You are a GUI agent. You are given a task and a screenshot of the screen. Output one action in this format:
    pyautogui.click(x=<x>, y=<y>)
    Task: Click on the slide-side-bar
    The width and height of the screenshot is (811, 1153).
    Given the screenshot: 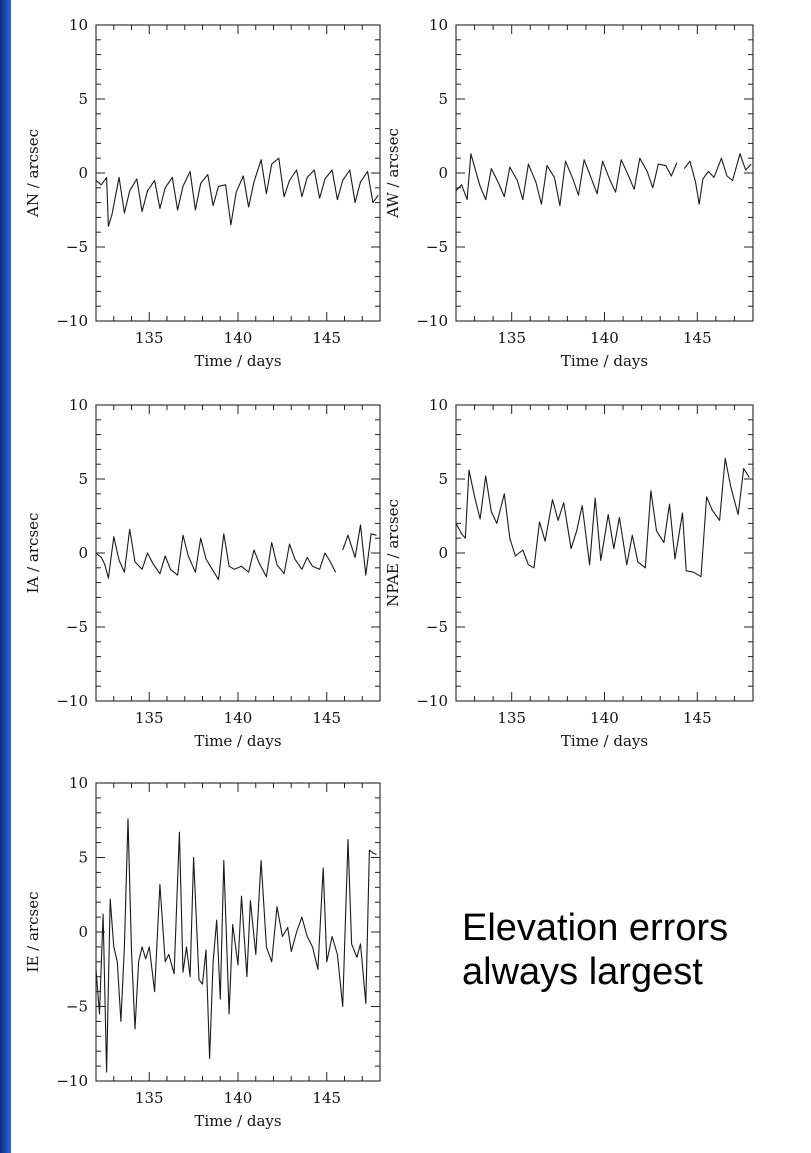 What is the action you would take?
    pyautogui.click(x=5, y=576)
    